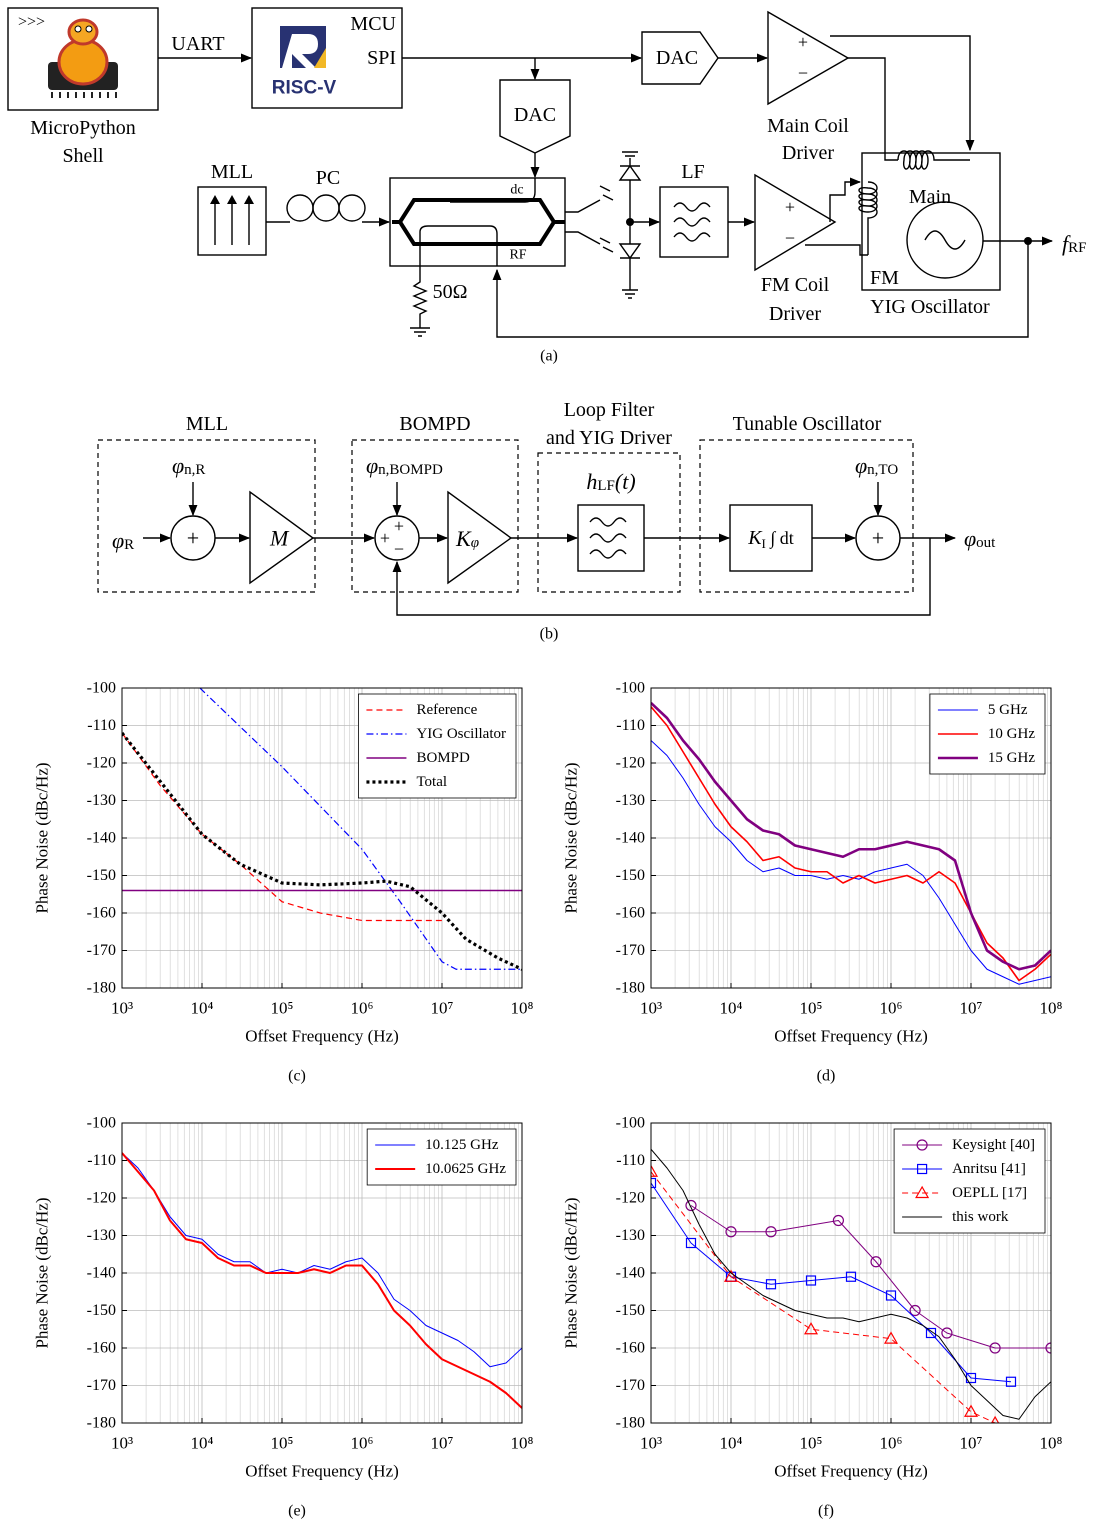 The height and width of the screenshot is (1520, 1098). What do you see at coordinates (450, 292) in the screenshot?
I see `resistor-label: 50Ω` at bounding box center [450, 292].